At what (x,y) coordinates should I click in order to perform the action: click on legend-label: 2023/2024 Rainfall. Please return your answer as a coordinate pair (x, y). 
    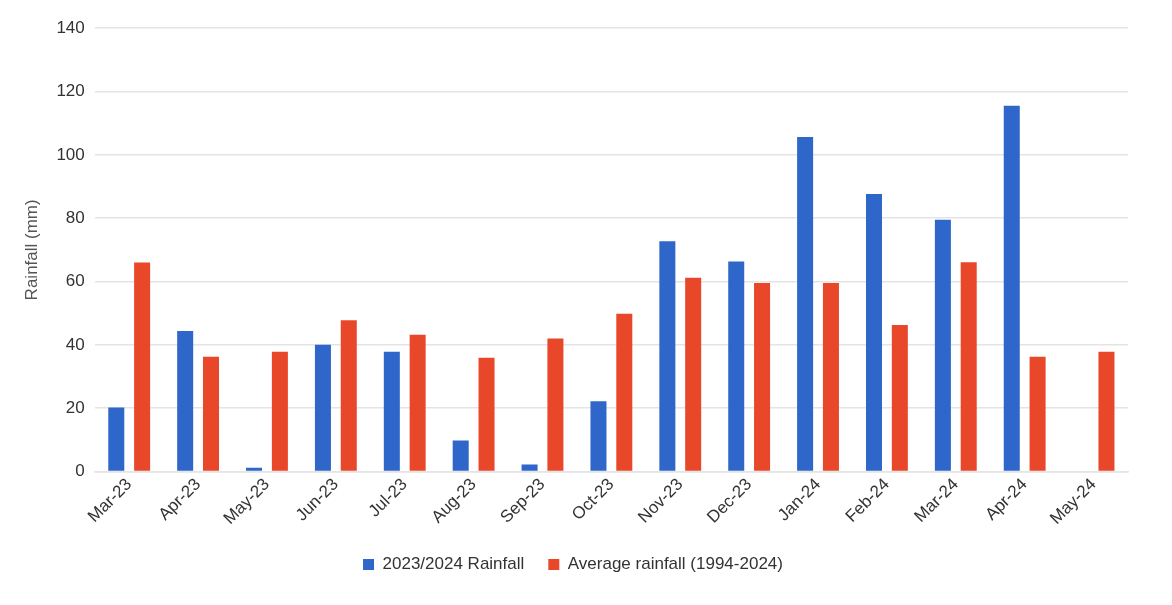
    Looking at the image, I should click on (453, 564).